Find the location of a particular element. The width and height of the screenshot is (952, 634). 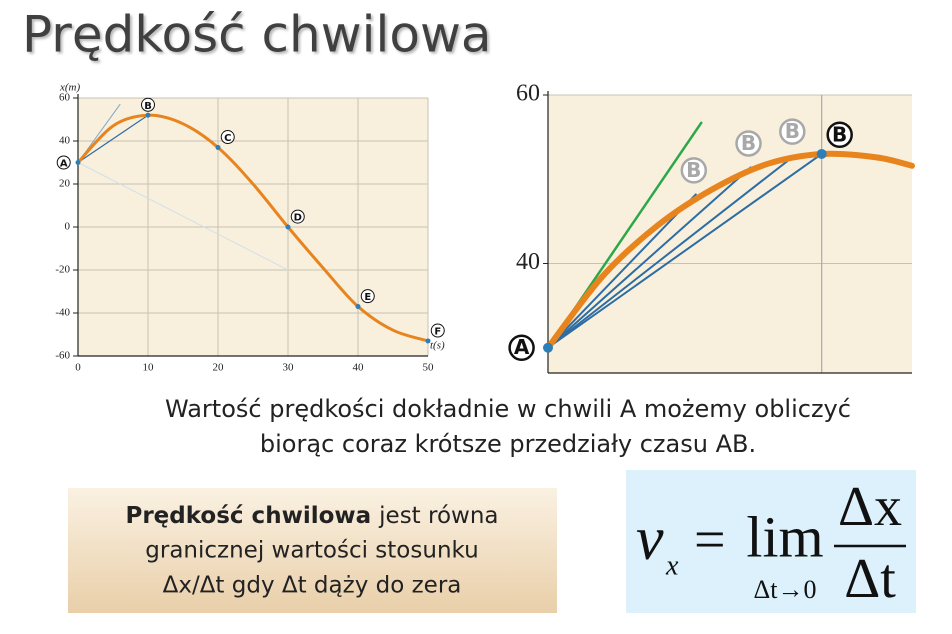

point-label: D is located at coordinates (298, 218).